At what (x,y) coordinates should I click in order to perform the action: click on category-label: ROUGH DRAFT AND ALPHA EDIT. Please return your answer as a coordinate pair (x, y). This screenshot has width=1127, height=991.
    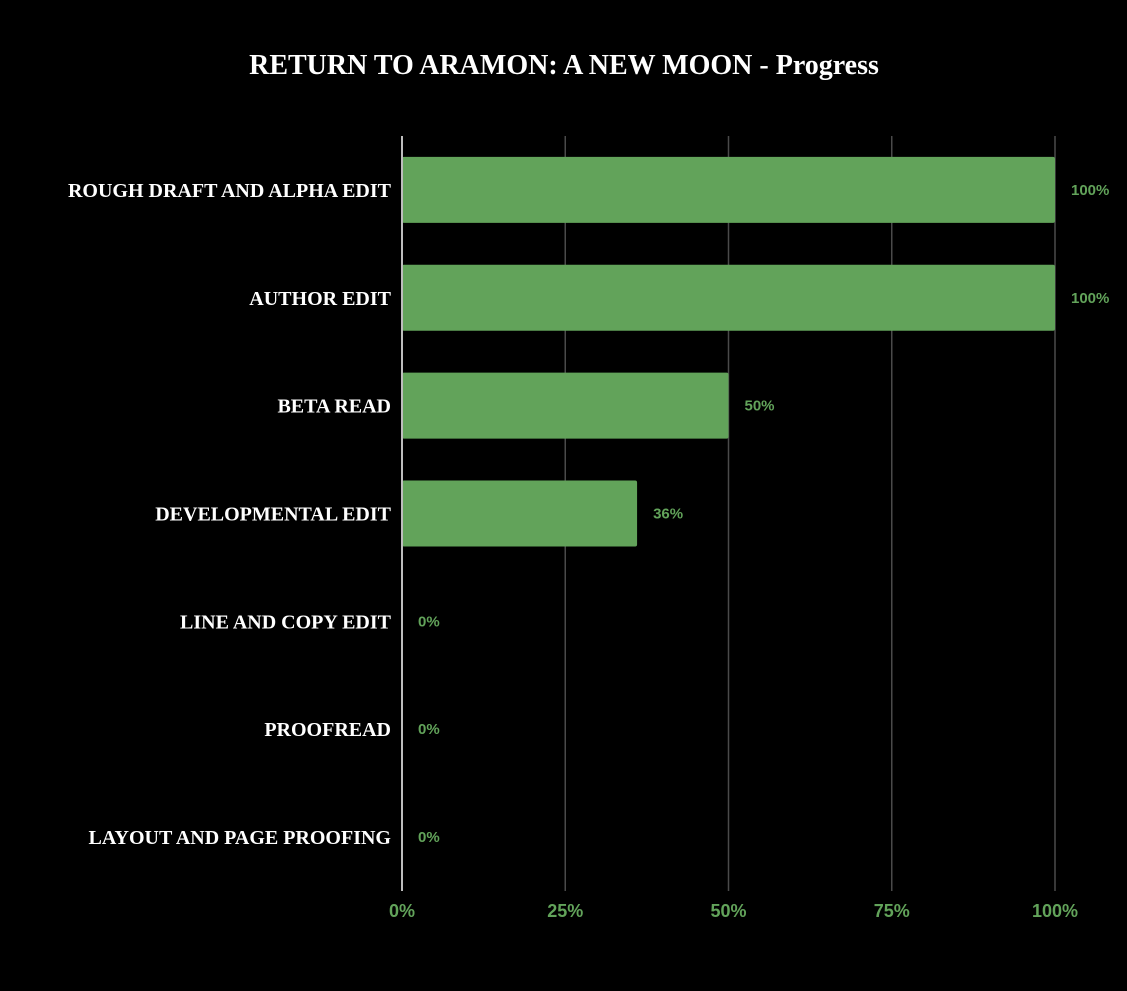
    Looking at the image, I should click on (230, 191).